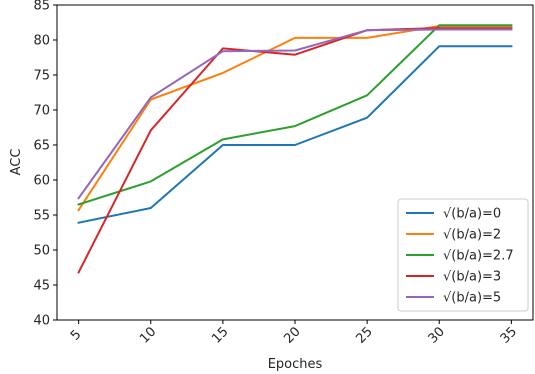  What do you see at coordinates (41, 76) in the screenshot?
I see `y-tick-label: 75` at bounding box center [41, 76].